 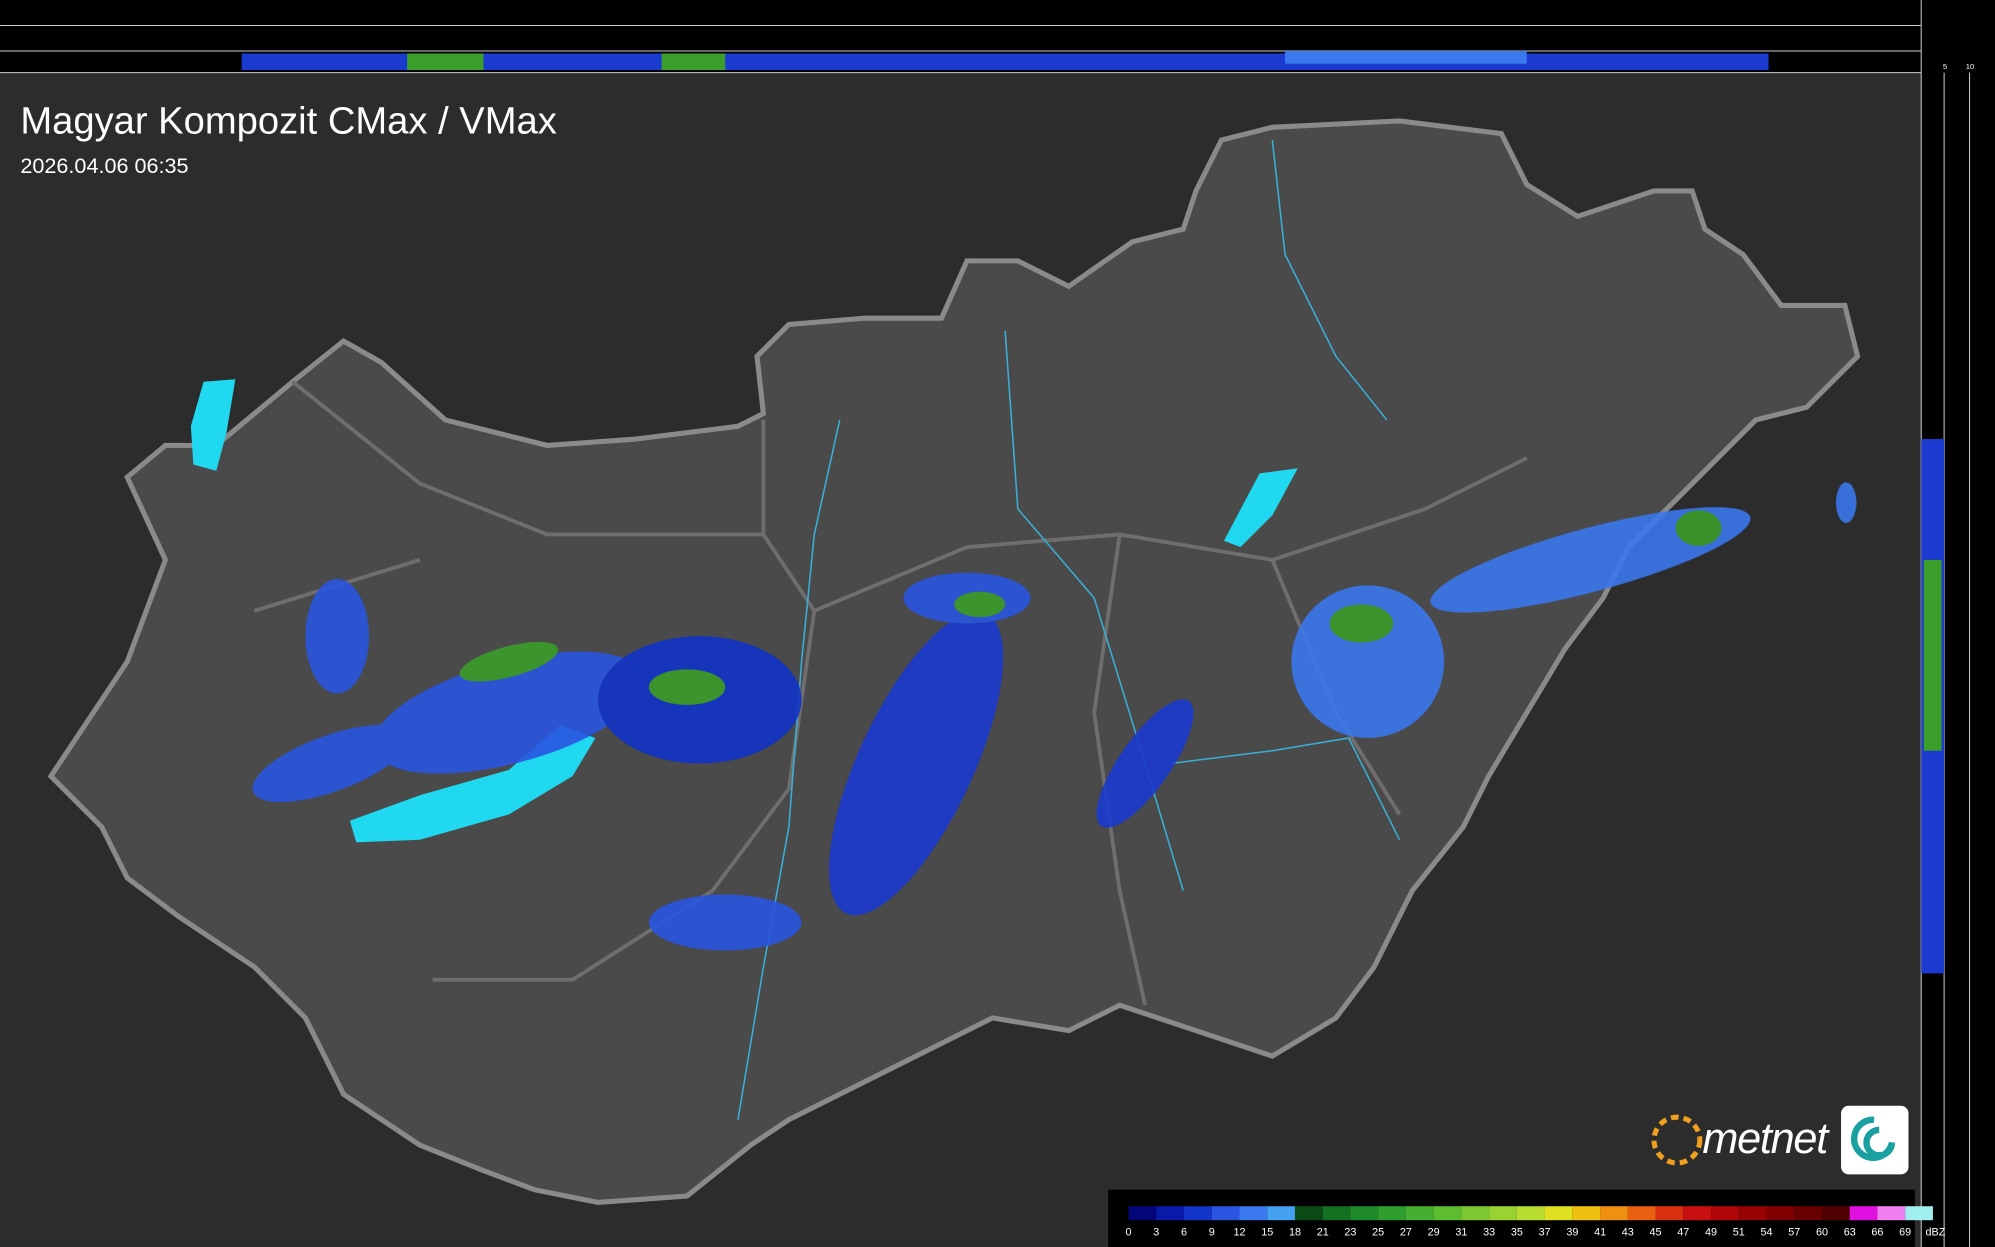 What do you see at coordinates (997, 37) in the screenshot?
I see `top-profile: 10 5` at bounding box center [997, 37].